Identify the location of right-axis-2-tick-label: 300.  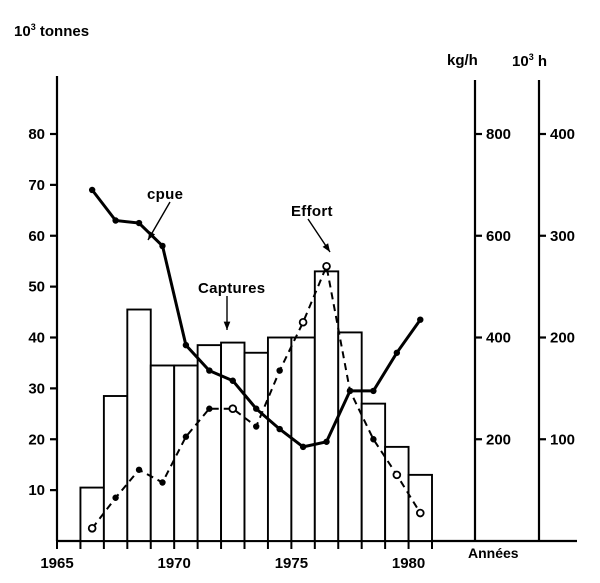
(562, 236).